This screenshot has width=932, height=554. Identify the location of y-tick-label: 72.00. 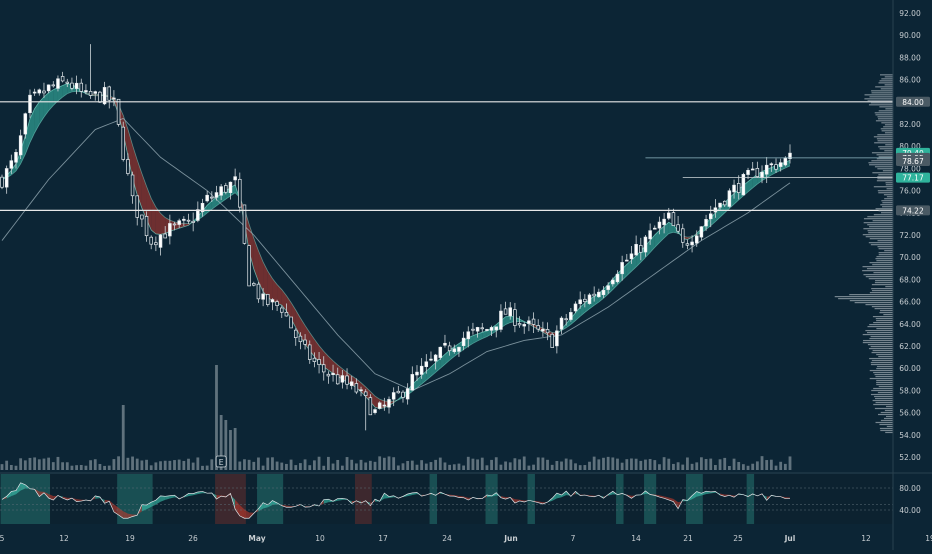
(910, 235).